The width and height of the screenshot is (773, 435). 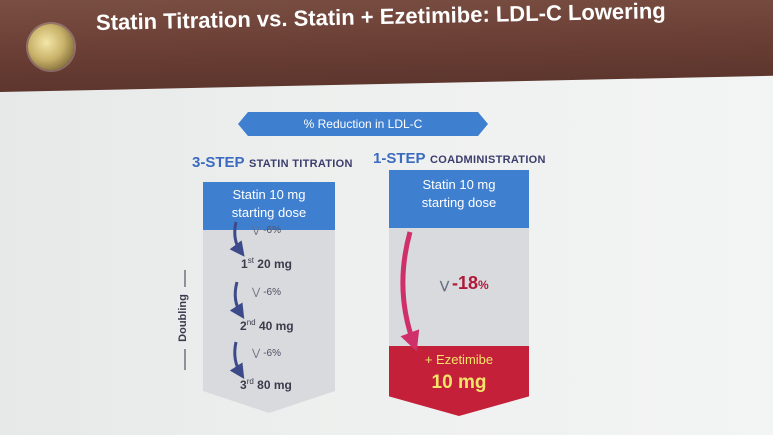 What do you see at coordinates (218, 162) in the screenshot?
I see `left-heading-steps: 3-STEP` at bounding box center [218, 162].